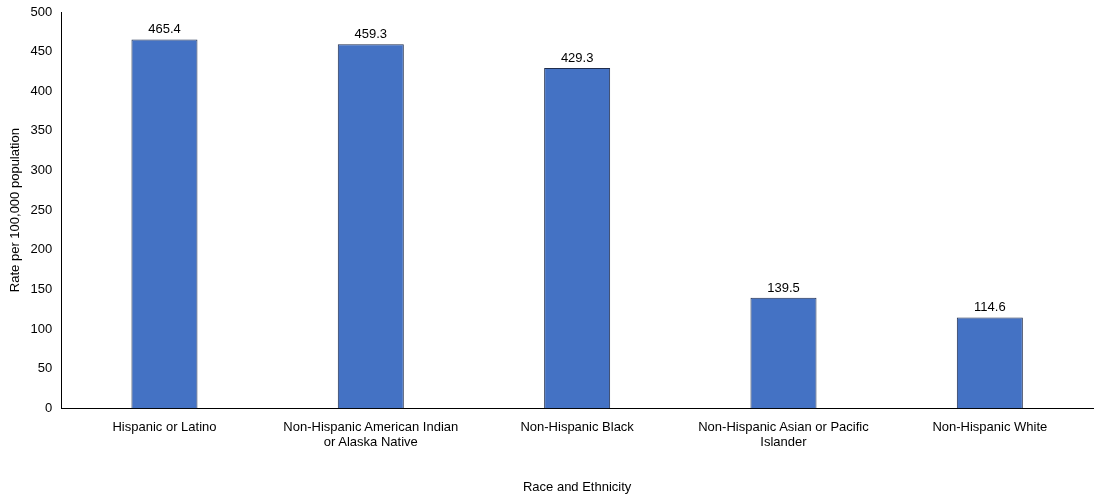  What do you see at coordinates (41, 130) in the screenshot?
I see `y-tick-label: 350` at bounding box center [41, 130].